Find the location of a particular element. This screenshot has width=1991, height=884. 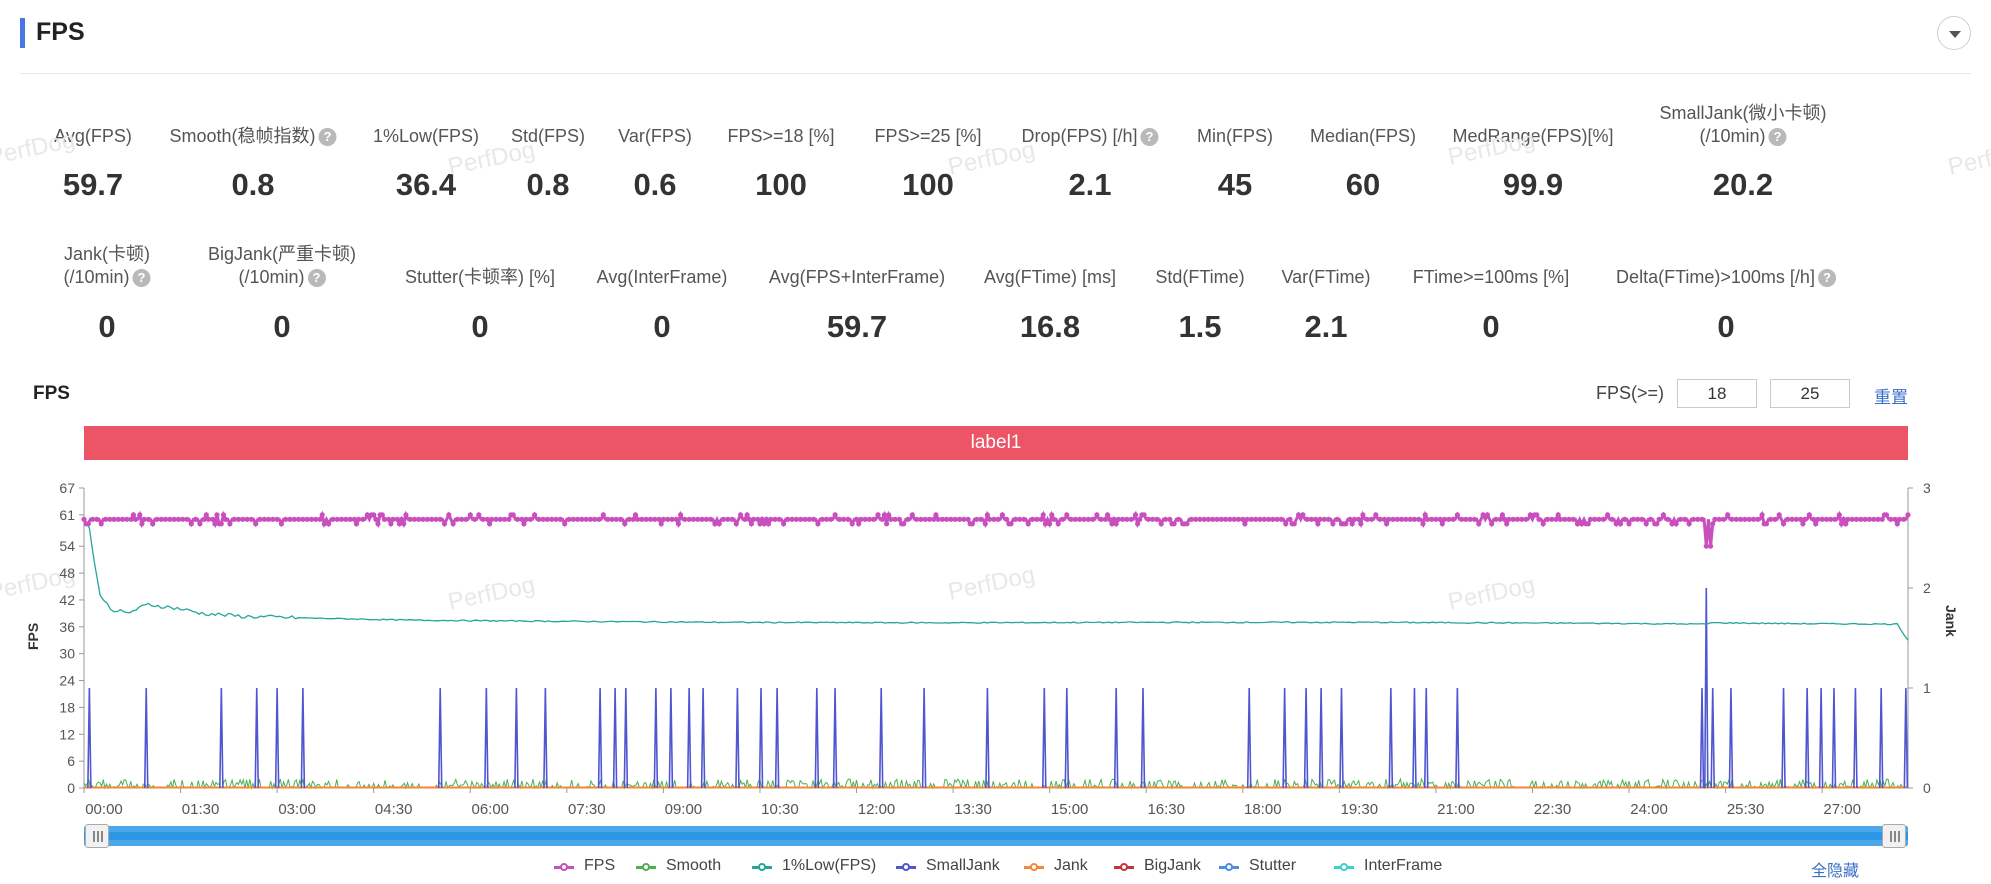

metric-avg-fps-interframe: Avg(FPS+InterFrame) 59.7 is located at coordinates (857, 305).